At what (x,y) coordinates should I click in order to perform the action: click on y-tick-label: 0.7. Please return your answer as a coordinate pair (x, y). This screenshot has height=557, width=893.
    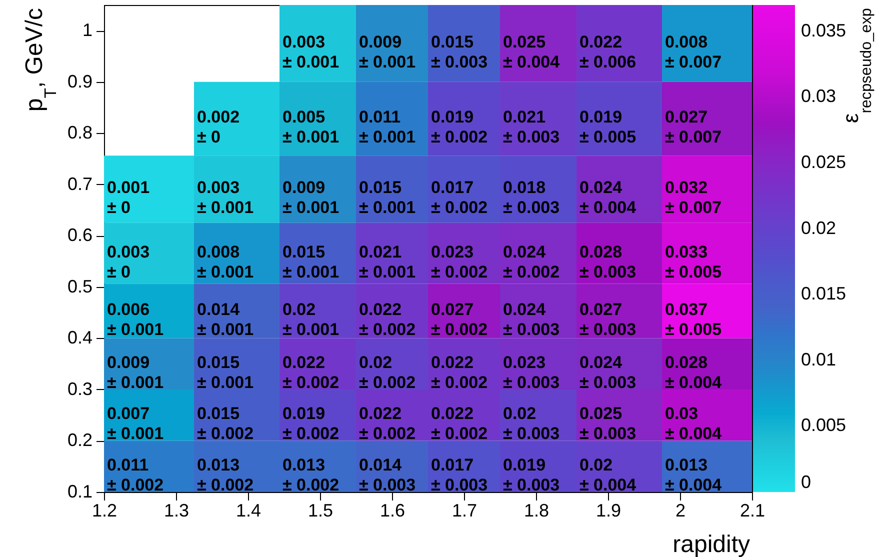
    Looking at the image, I should click on (79, 184).